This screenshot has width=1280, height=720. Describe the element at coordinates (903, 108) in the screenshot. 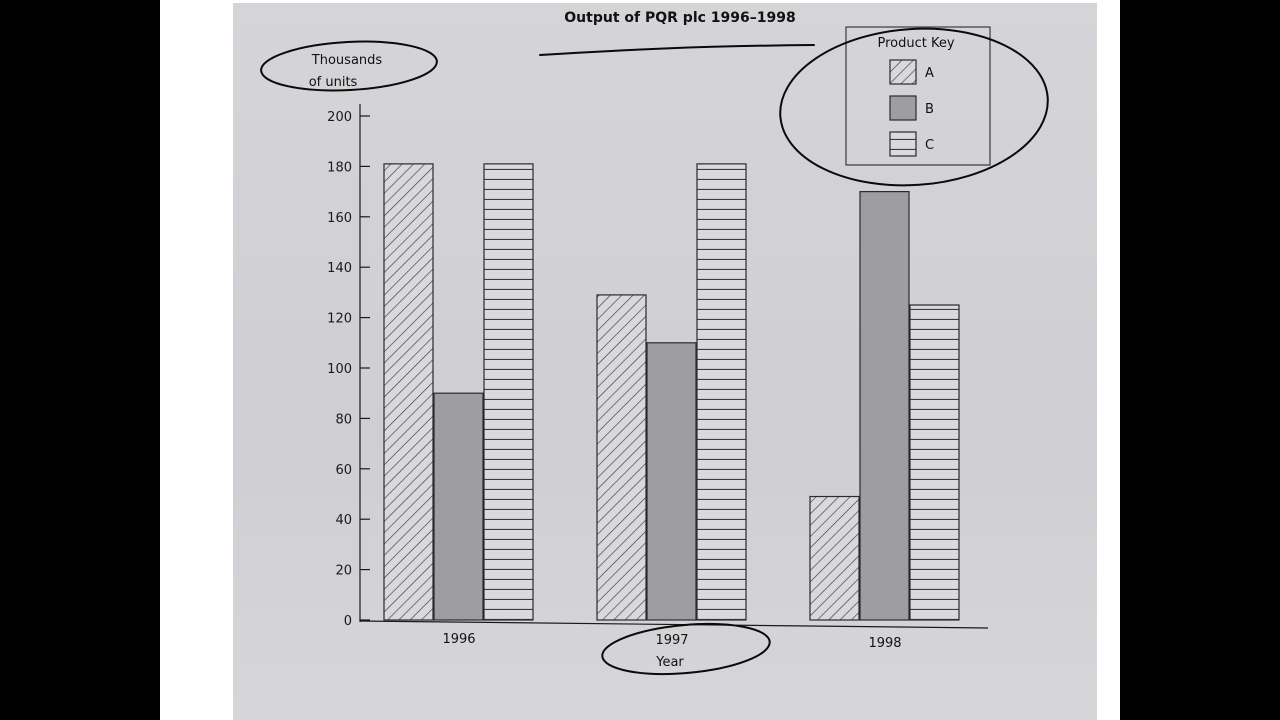

I see `legend-swatch-B` at that location.